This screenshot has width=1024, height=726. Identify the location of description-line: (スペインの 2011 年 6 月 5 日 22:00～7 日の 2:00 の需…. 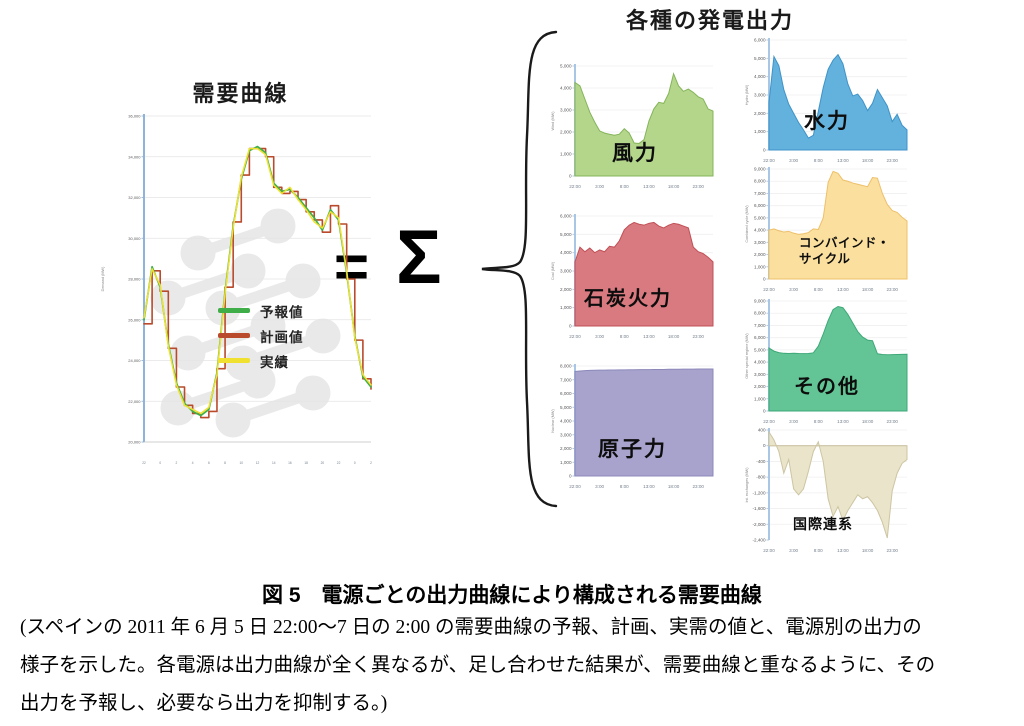
(471, 627).